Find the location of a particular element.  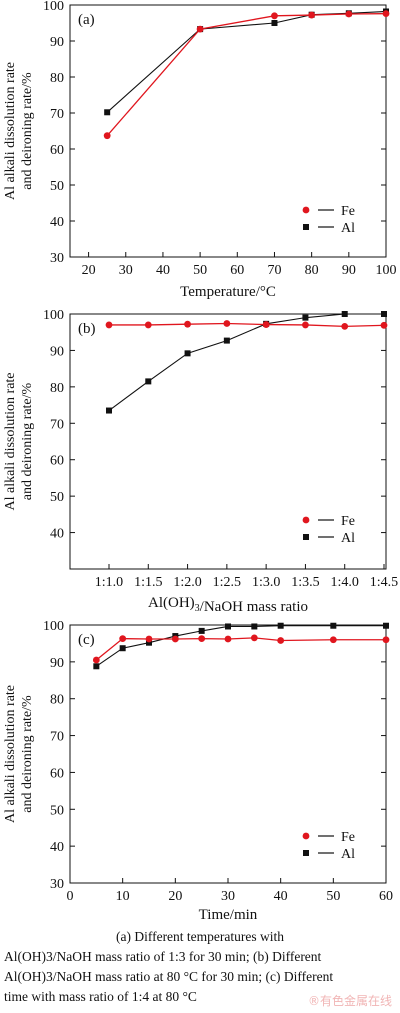

y-tick-label: 30 is located at coordinates (57, 258).